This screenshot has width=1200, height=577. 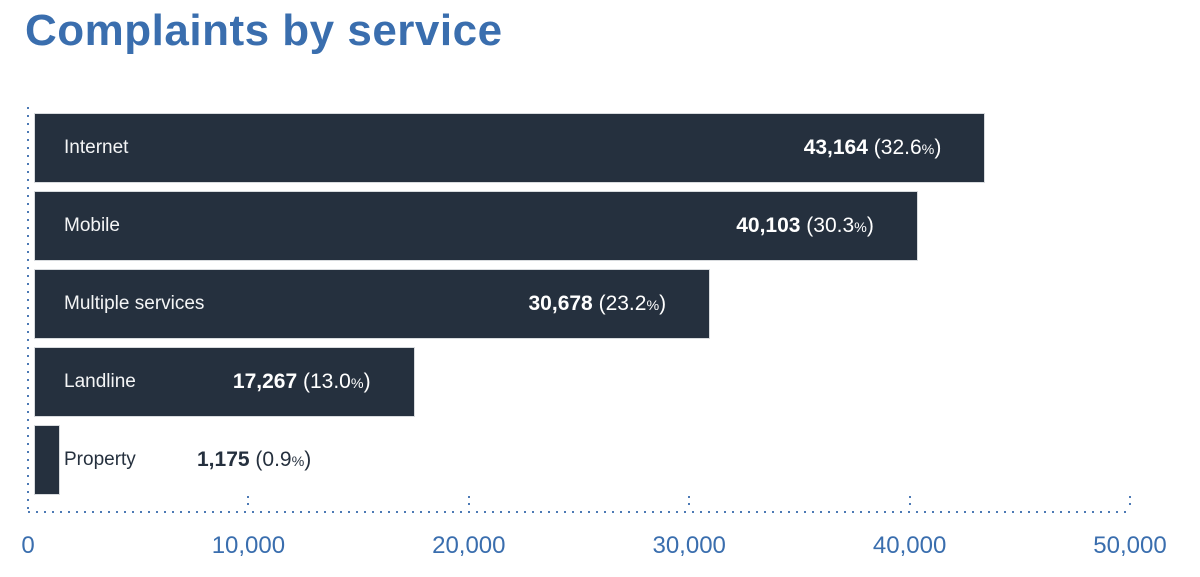 I want to click on bar-row: Mobile 40,103 (30.3%), so click(x=609, y=226).